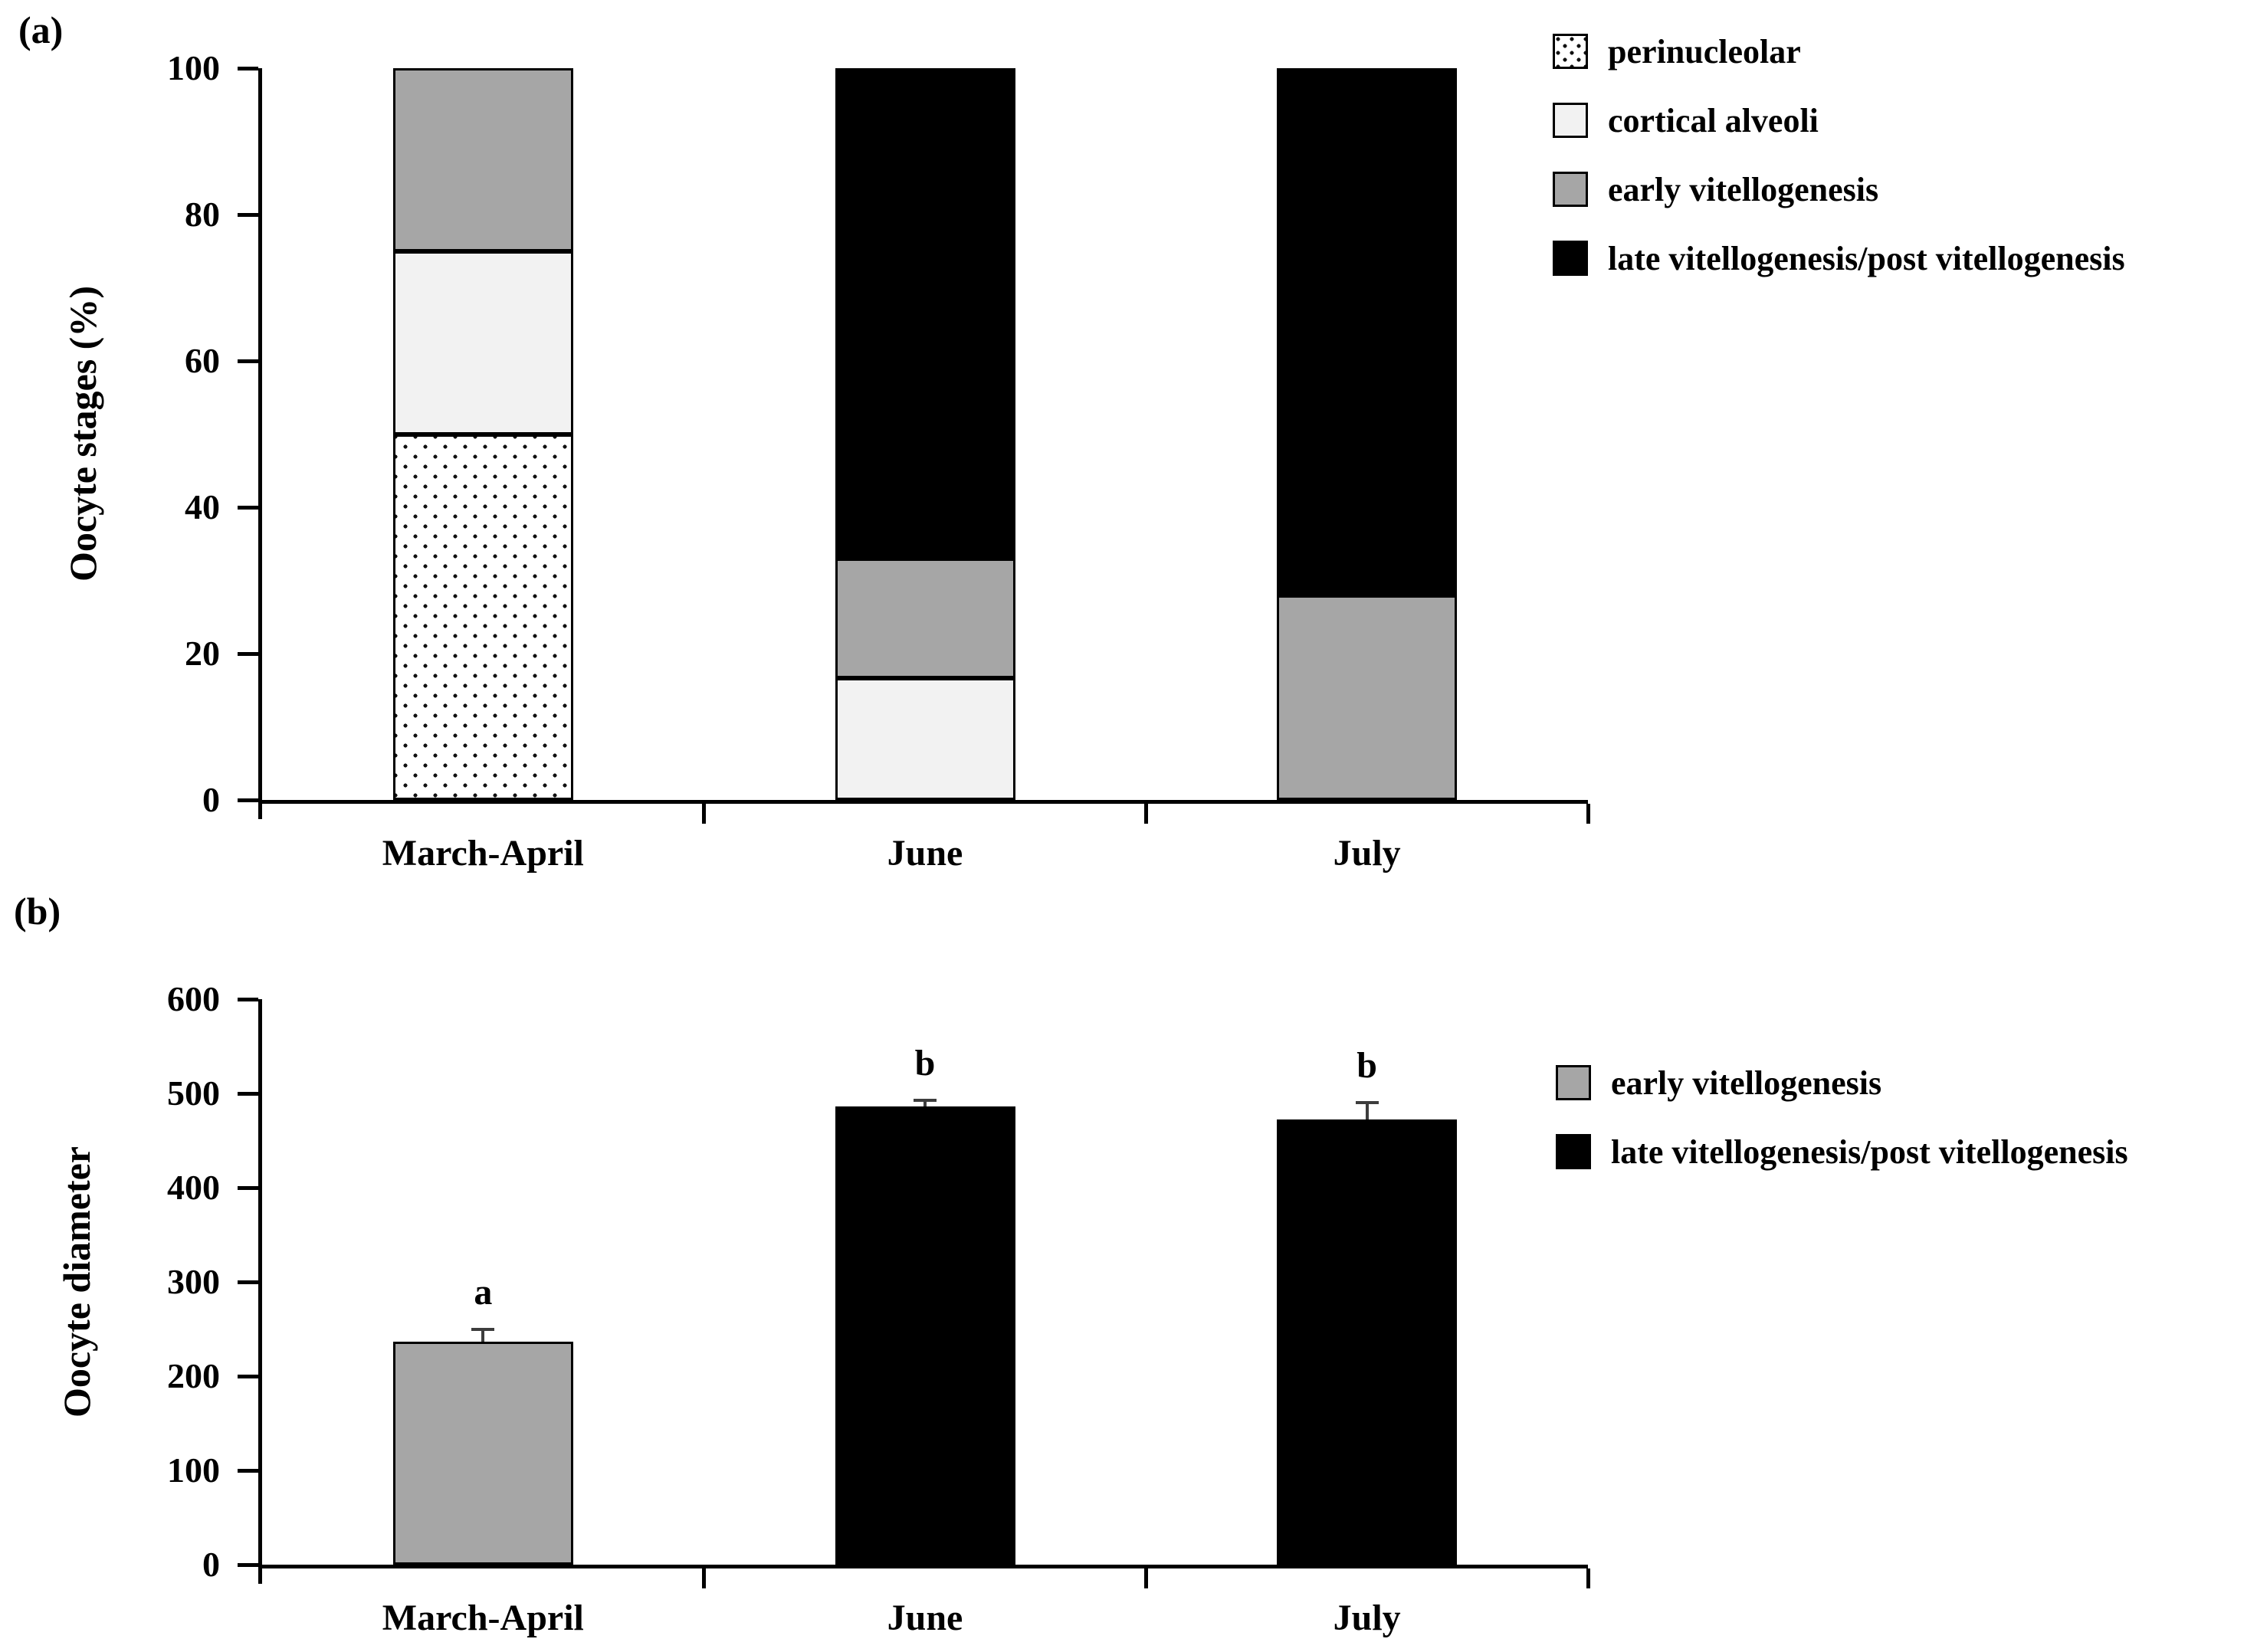 The image size is (2257, 1652). I want to click on legend-swatch-perinucleolar, so click(1570, 52).